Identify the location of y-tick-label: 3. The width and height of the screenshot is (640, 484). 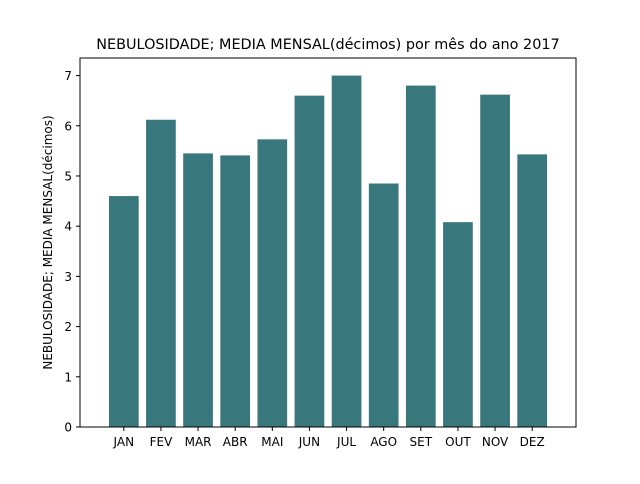
(68, 277).